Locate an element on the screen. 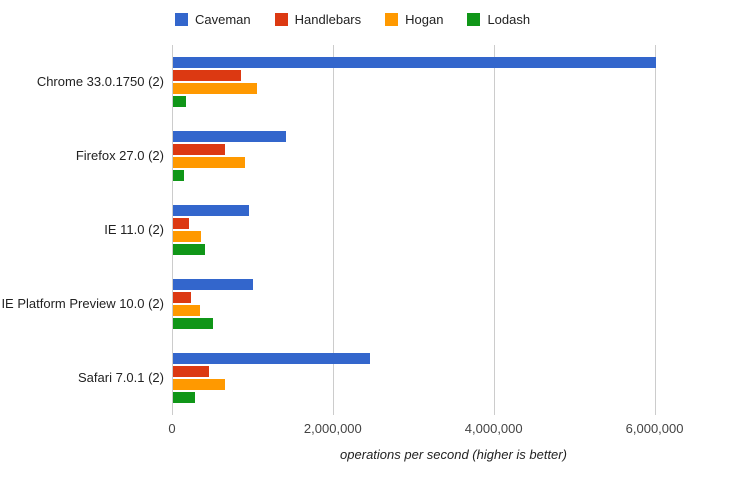 The image size is (749, 480). x-tick-label: 6,000,000 is located at coordinates (654, 428).